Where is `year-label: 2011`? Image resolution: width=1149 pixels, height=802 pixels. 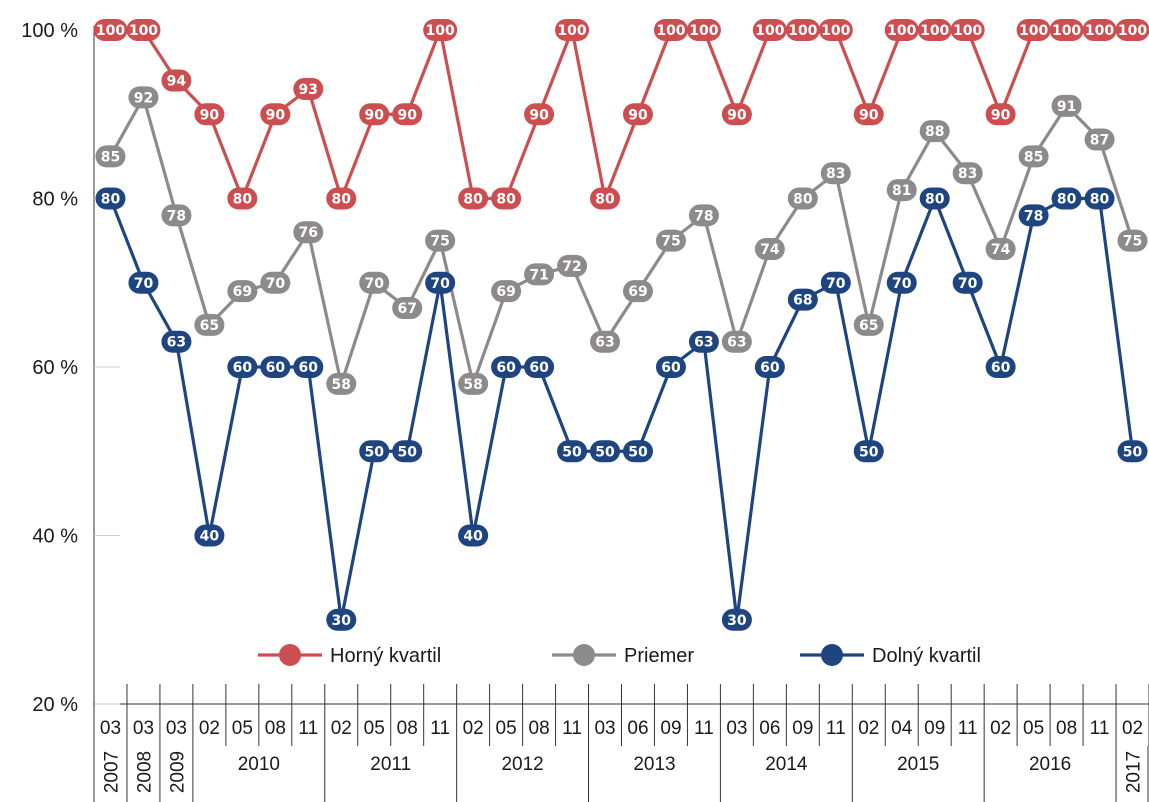 year-label: 2011 is located at coordinates (390, 764).